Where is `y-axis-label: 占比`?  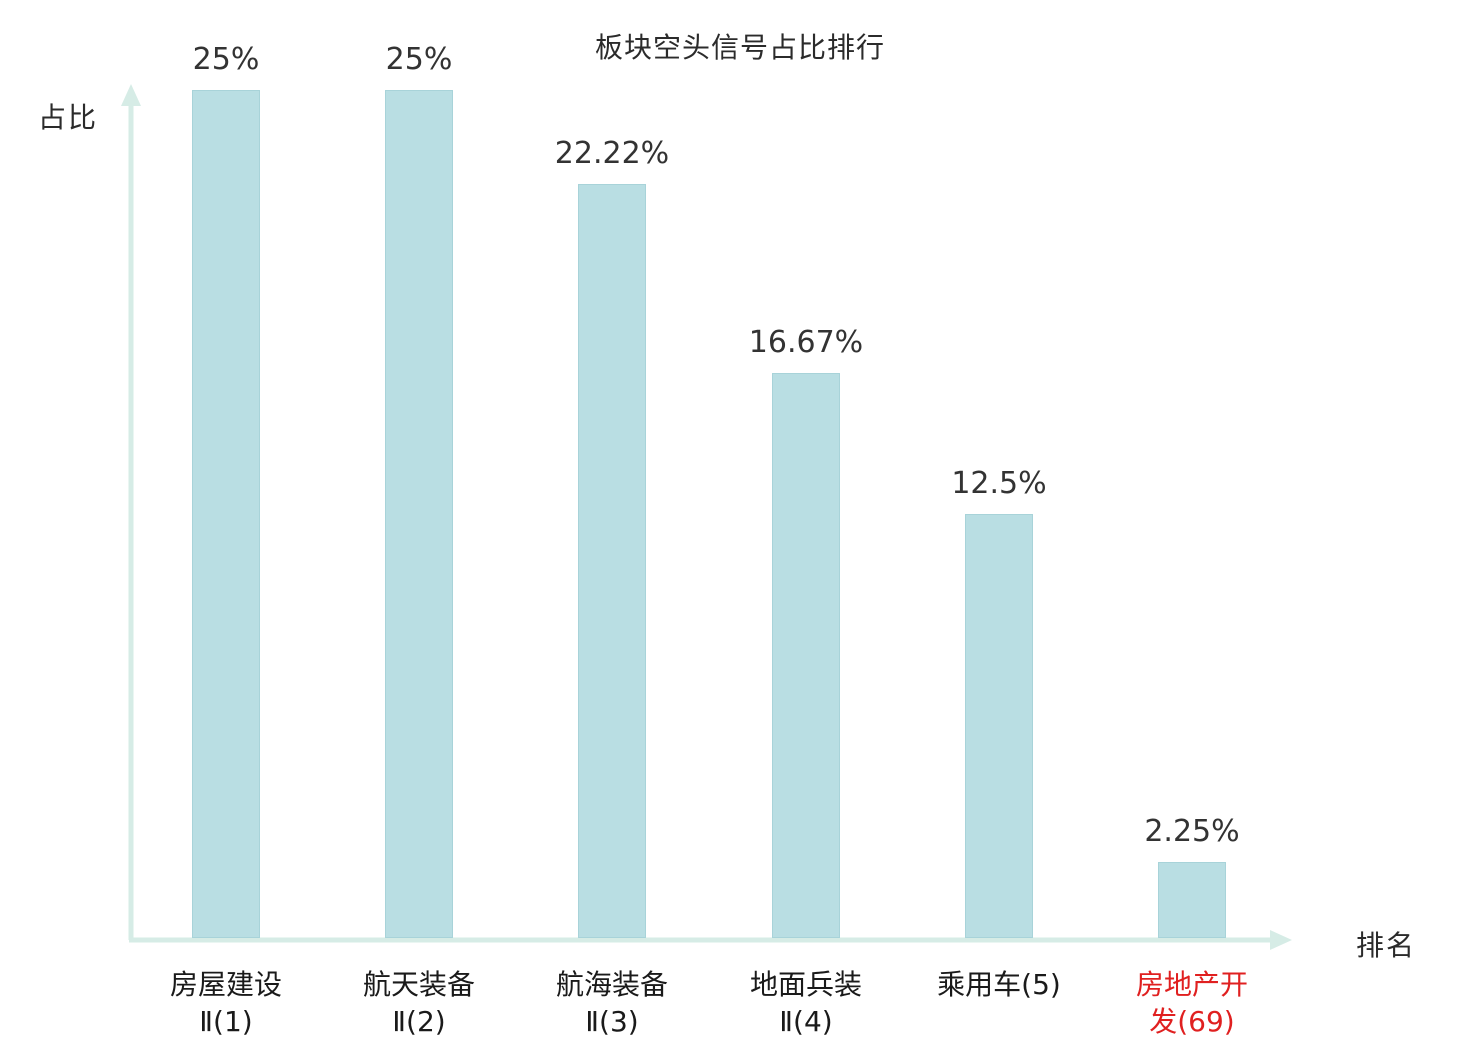
y-axis-label: 占比 is located at coordinates (68, 117).